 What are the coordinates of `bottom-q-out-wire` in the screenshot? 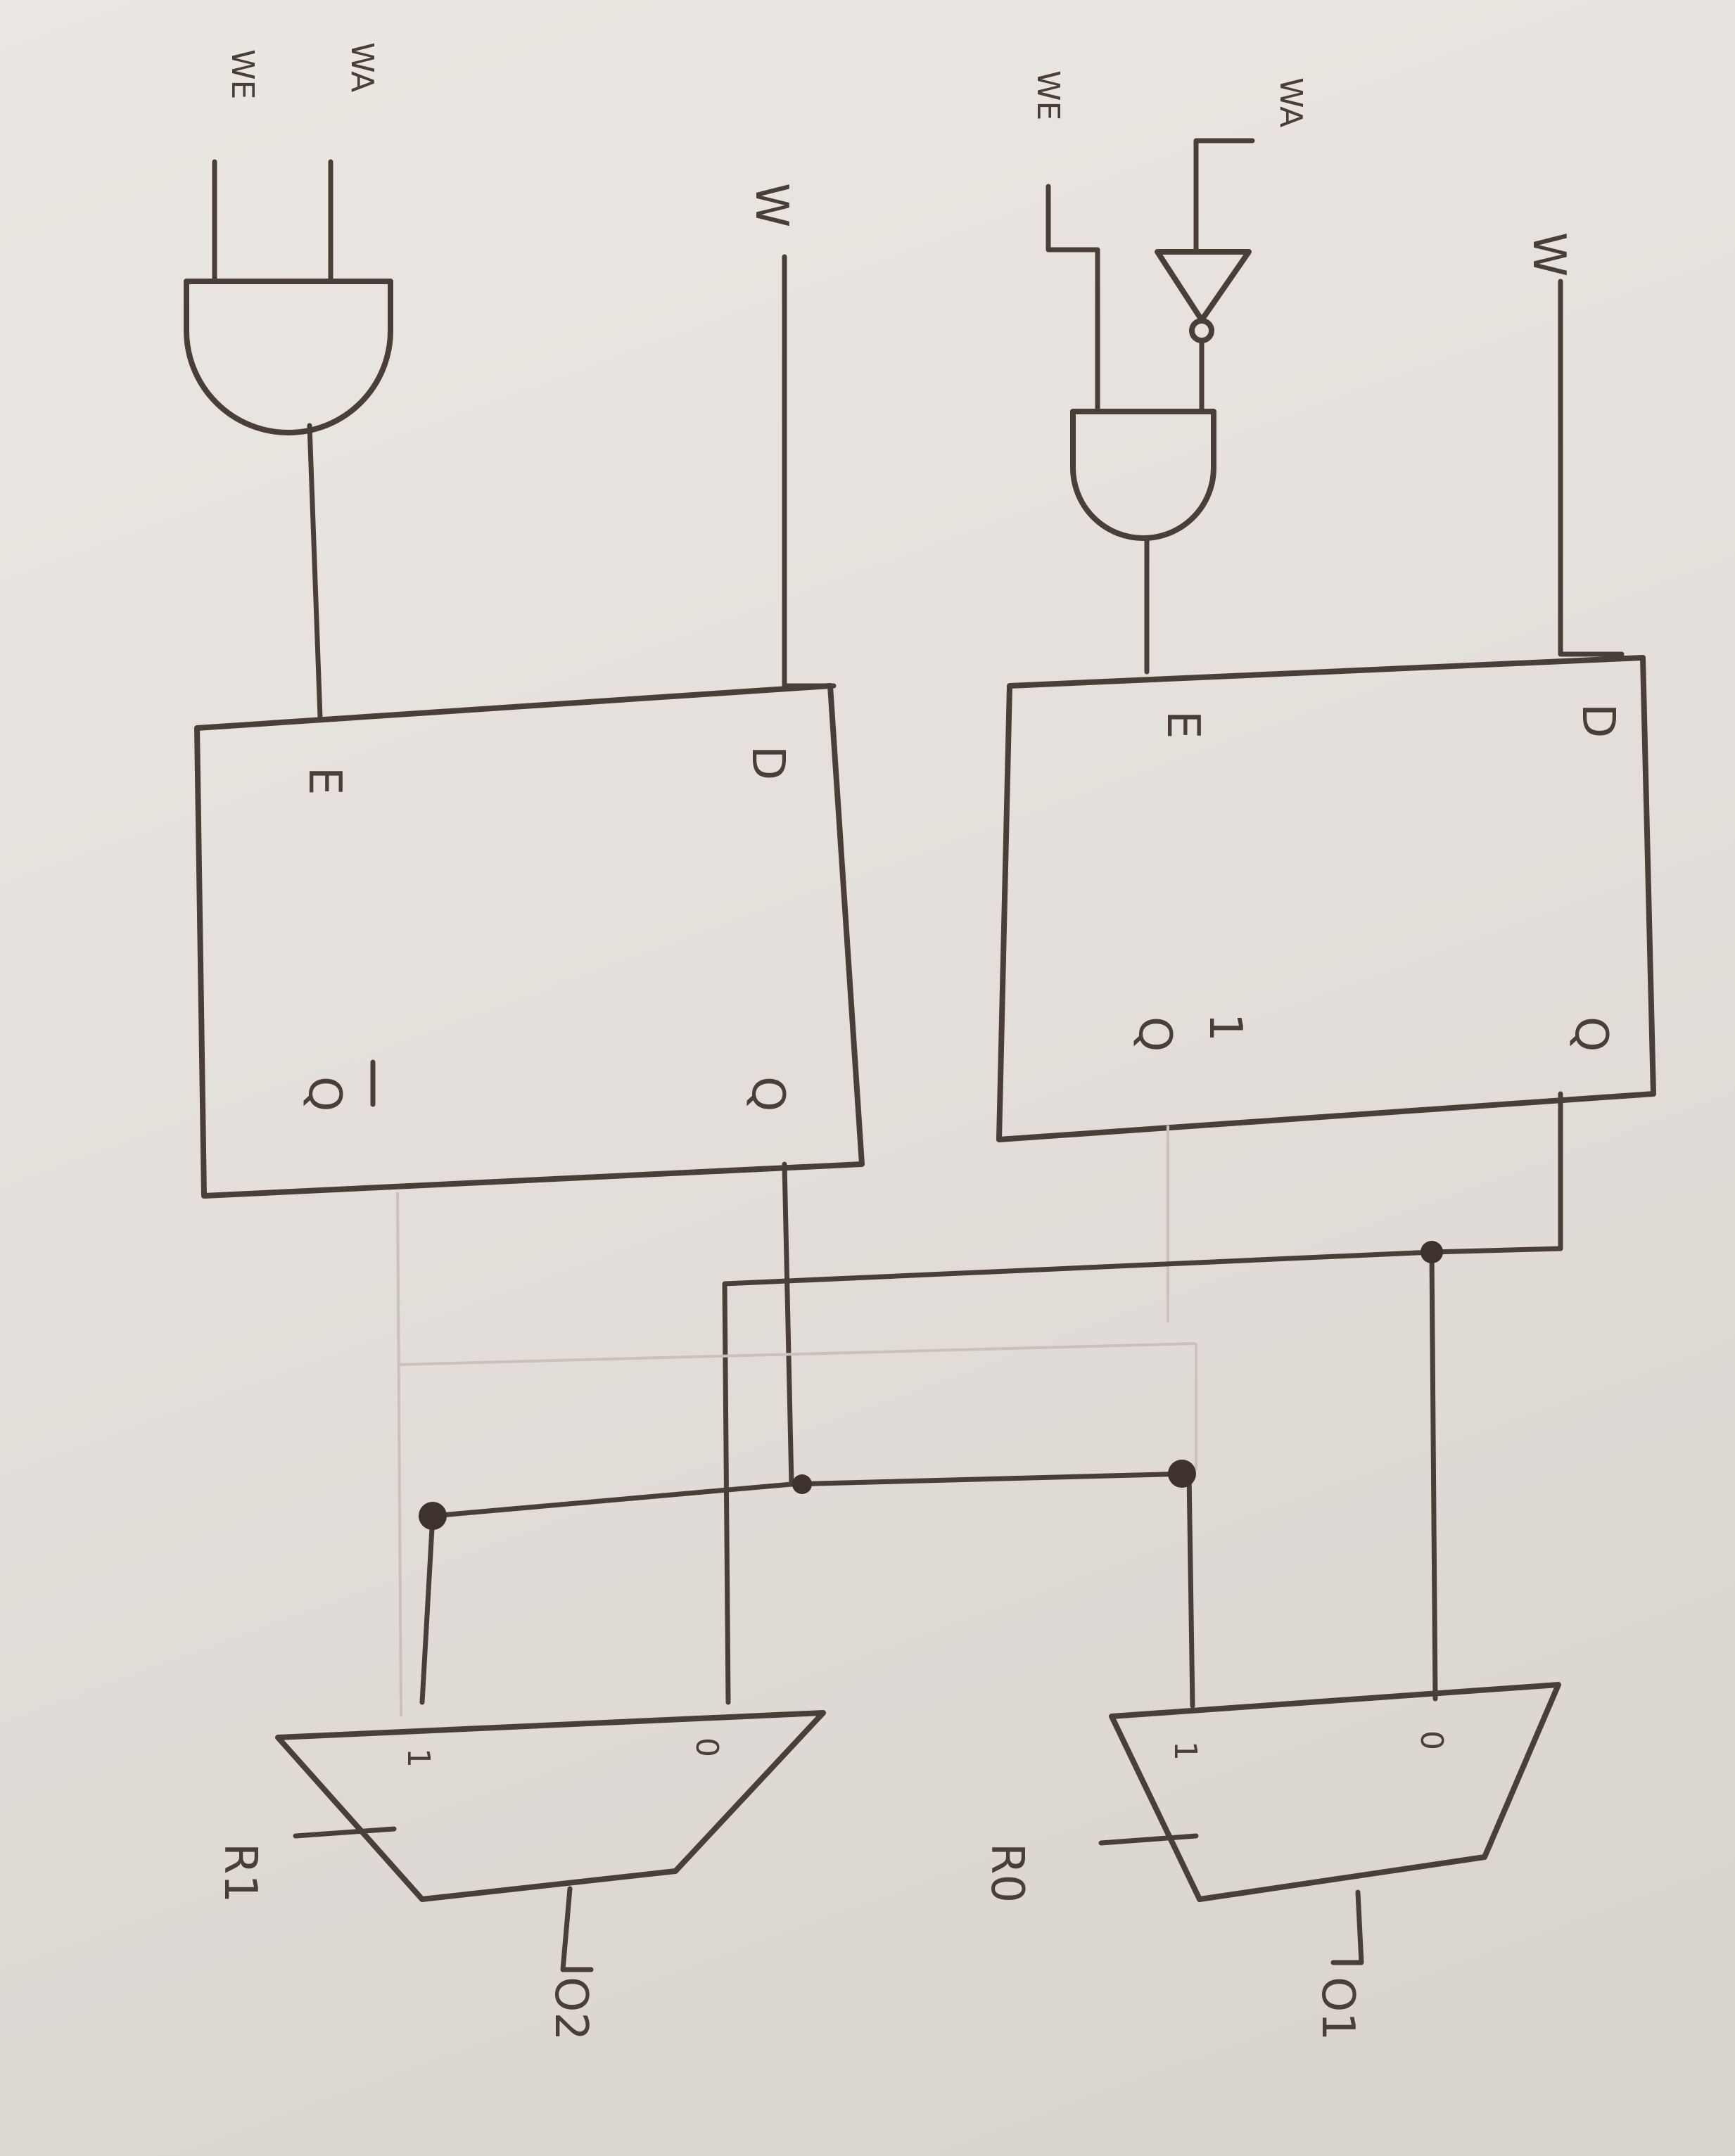 It's located at (788, 1324).